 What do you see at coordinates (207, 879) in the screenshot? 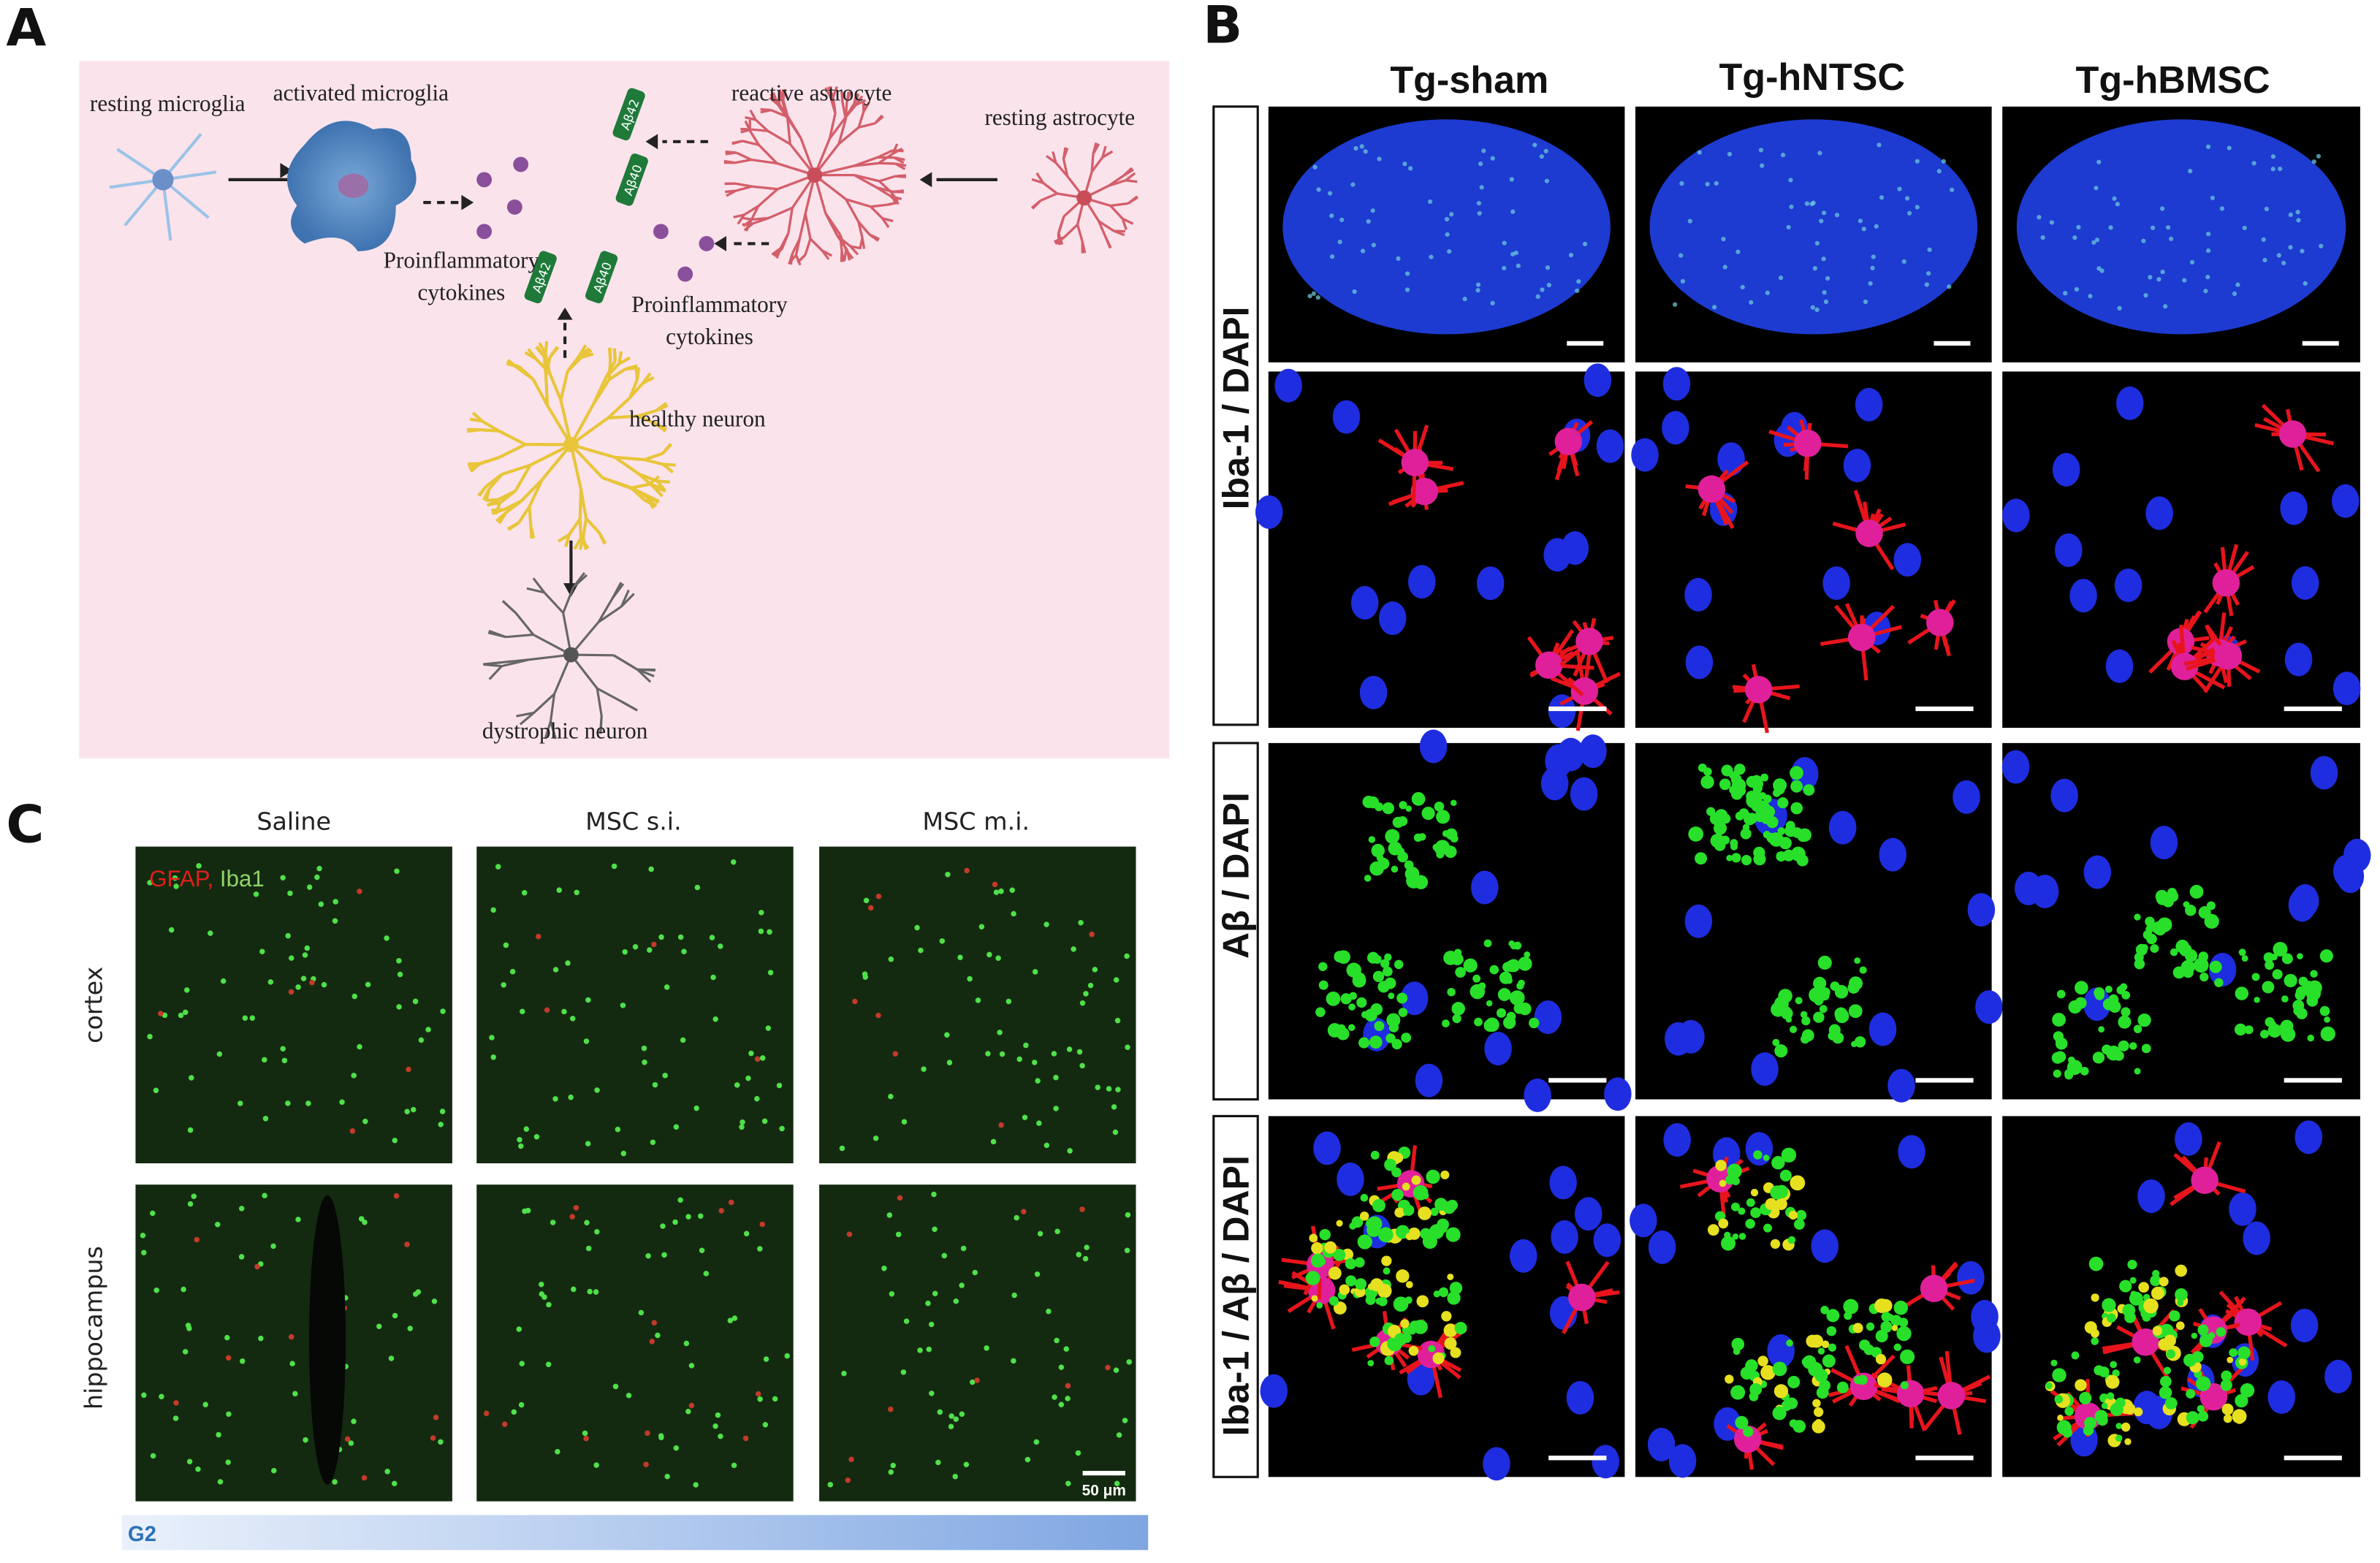
I see `stain-legend: GFAP, Iba1` at bounding box center [207, 879].